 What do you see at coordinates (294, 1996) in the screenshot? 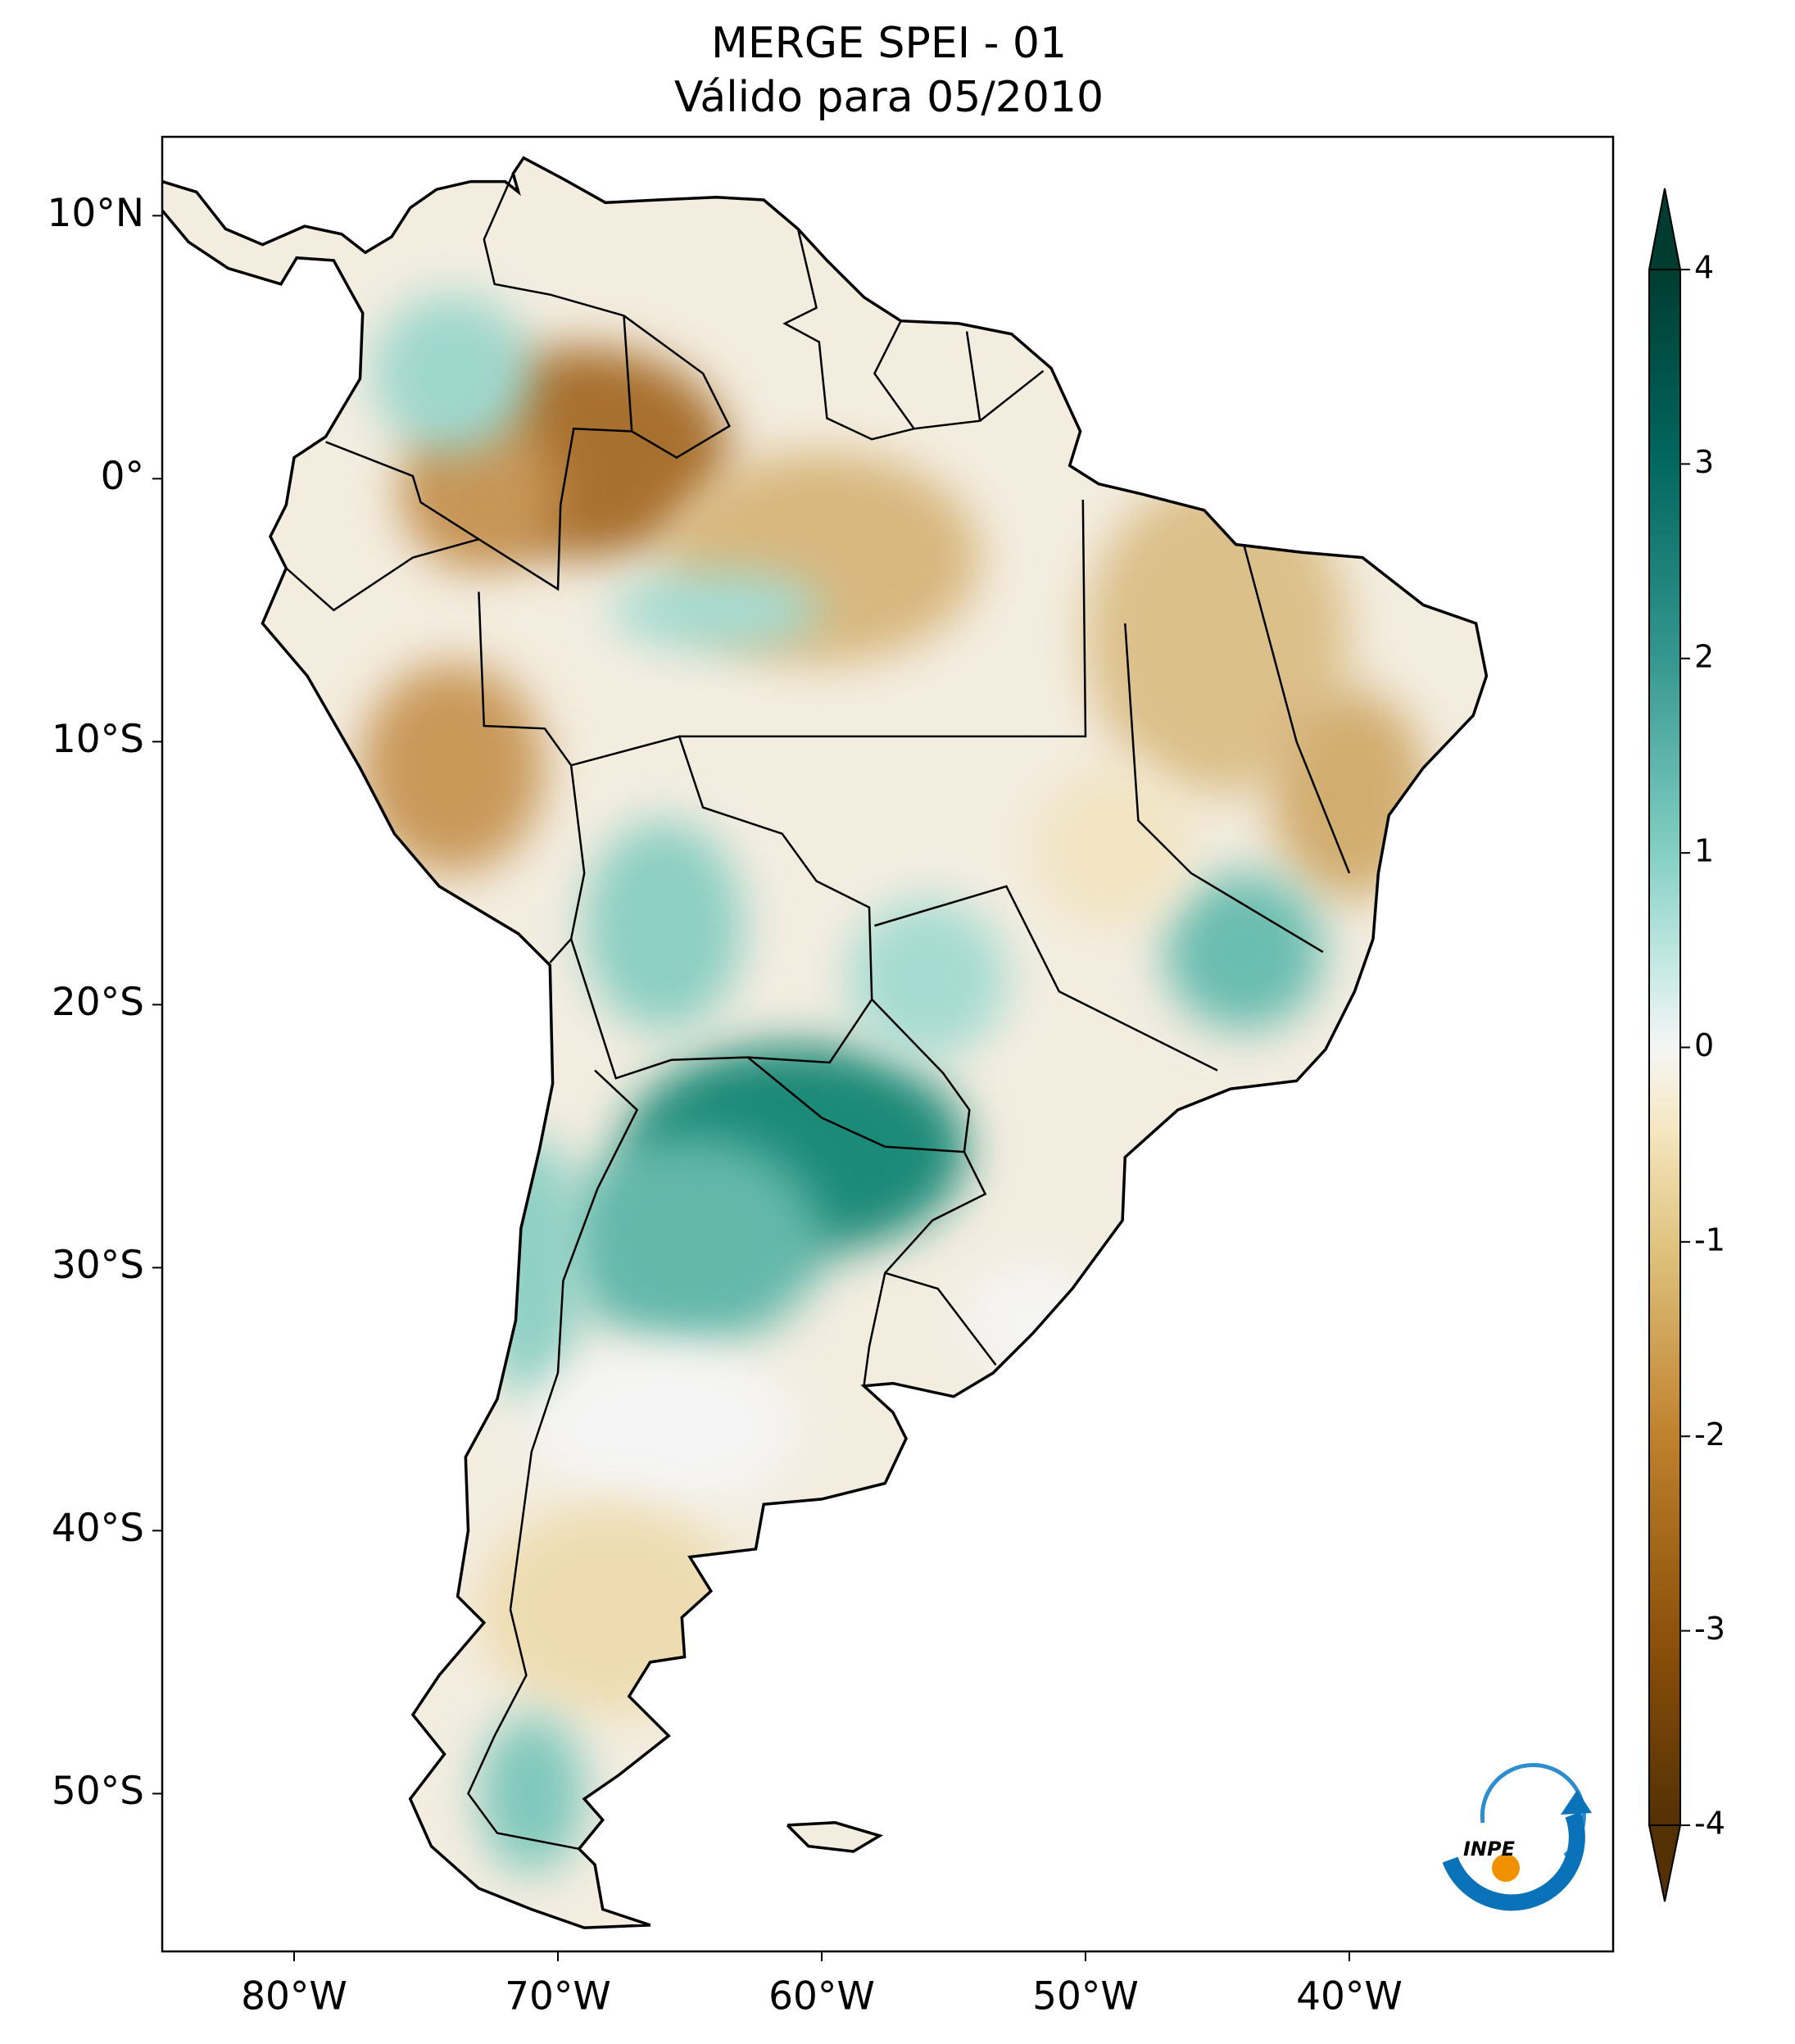
I see `x-tick-label: 80°W` at bounding box center [294, 1996].